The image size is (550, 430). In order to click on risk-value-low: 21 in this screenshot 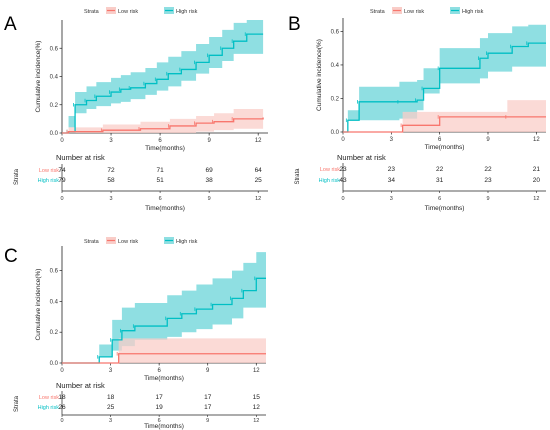, I will do `click(537, 169)`.